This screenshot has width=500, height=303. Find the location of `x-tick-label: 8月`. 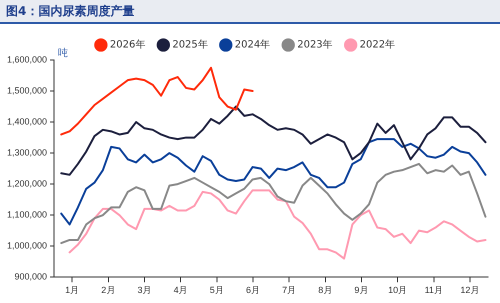

x-tick-label: 8月 is located at coordinates (325, 290).